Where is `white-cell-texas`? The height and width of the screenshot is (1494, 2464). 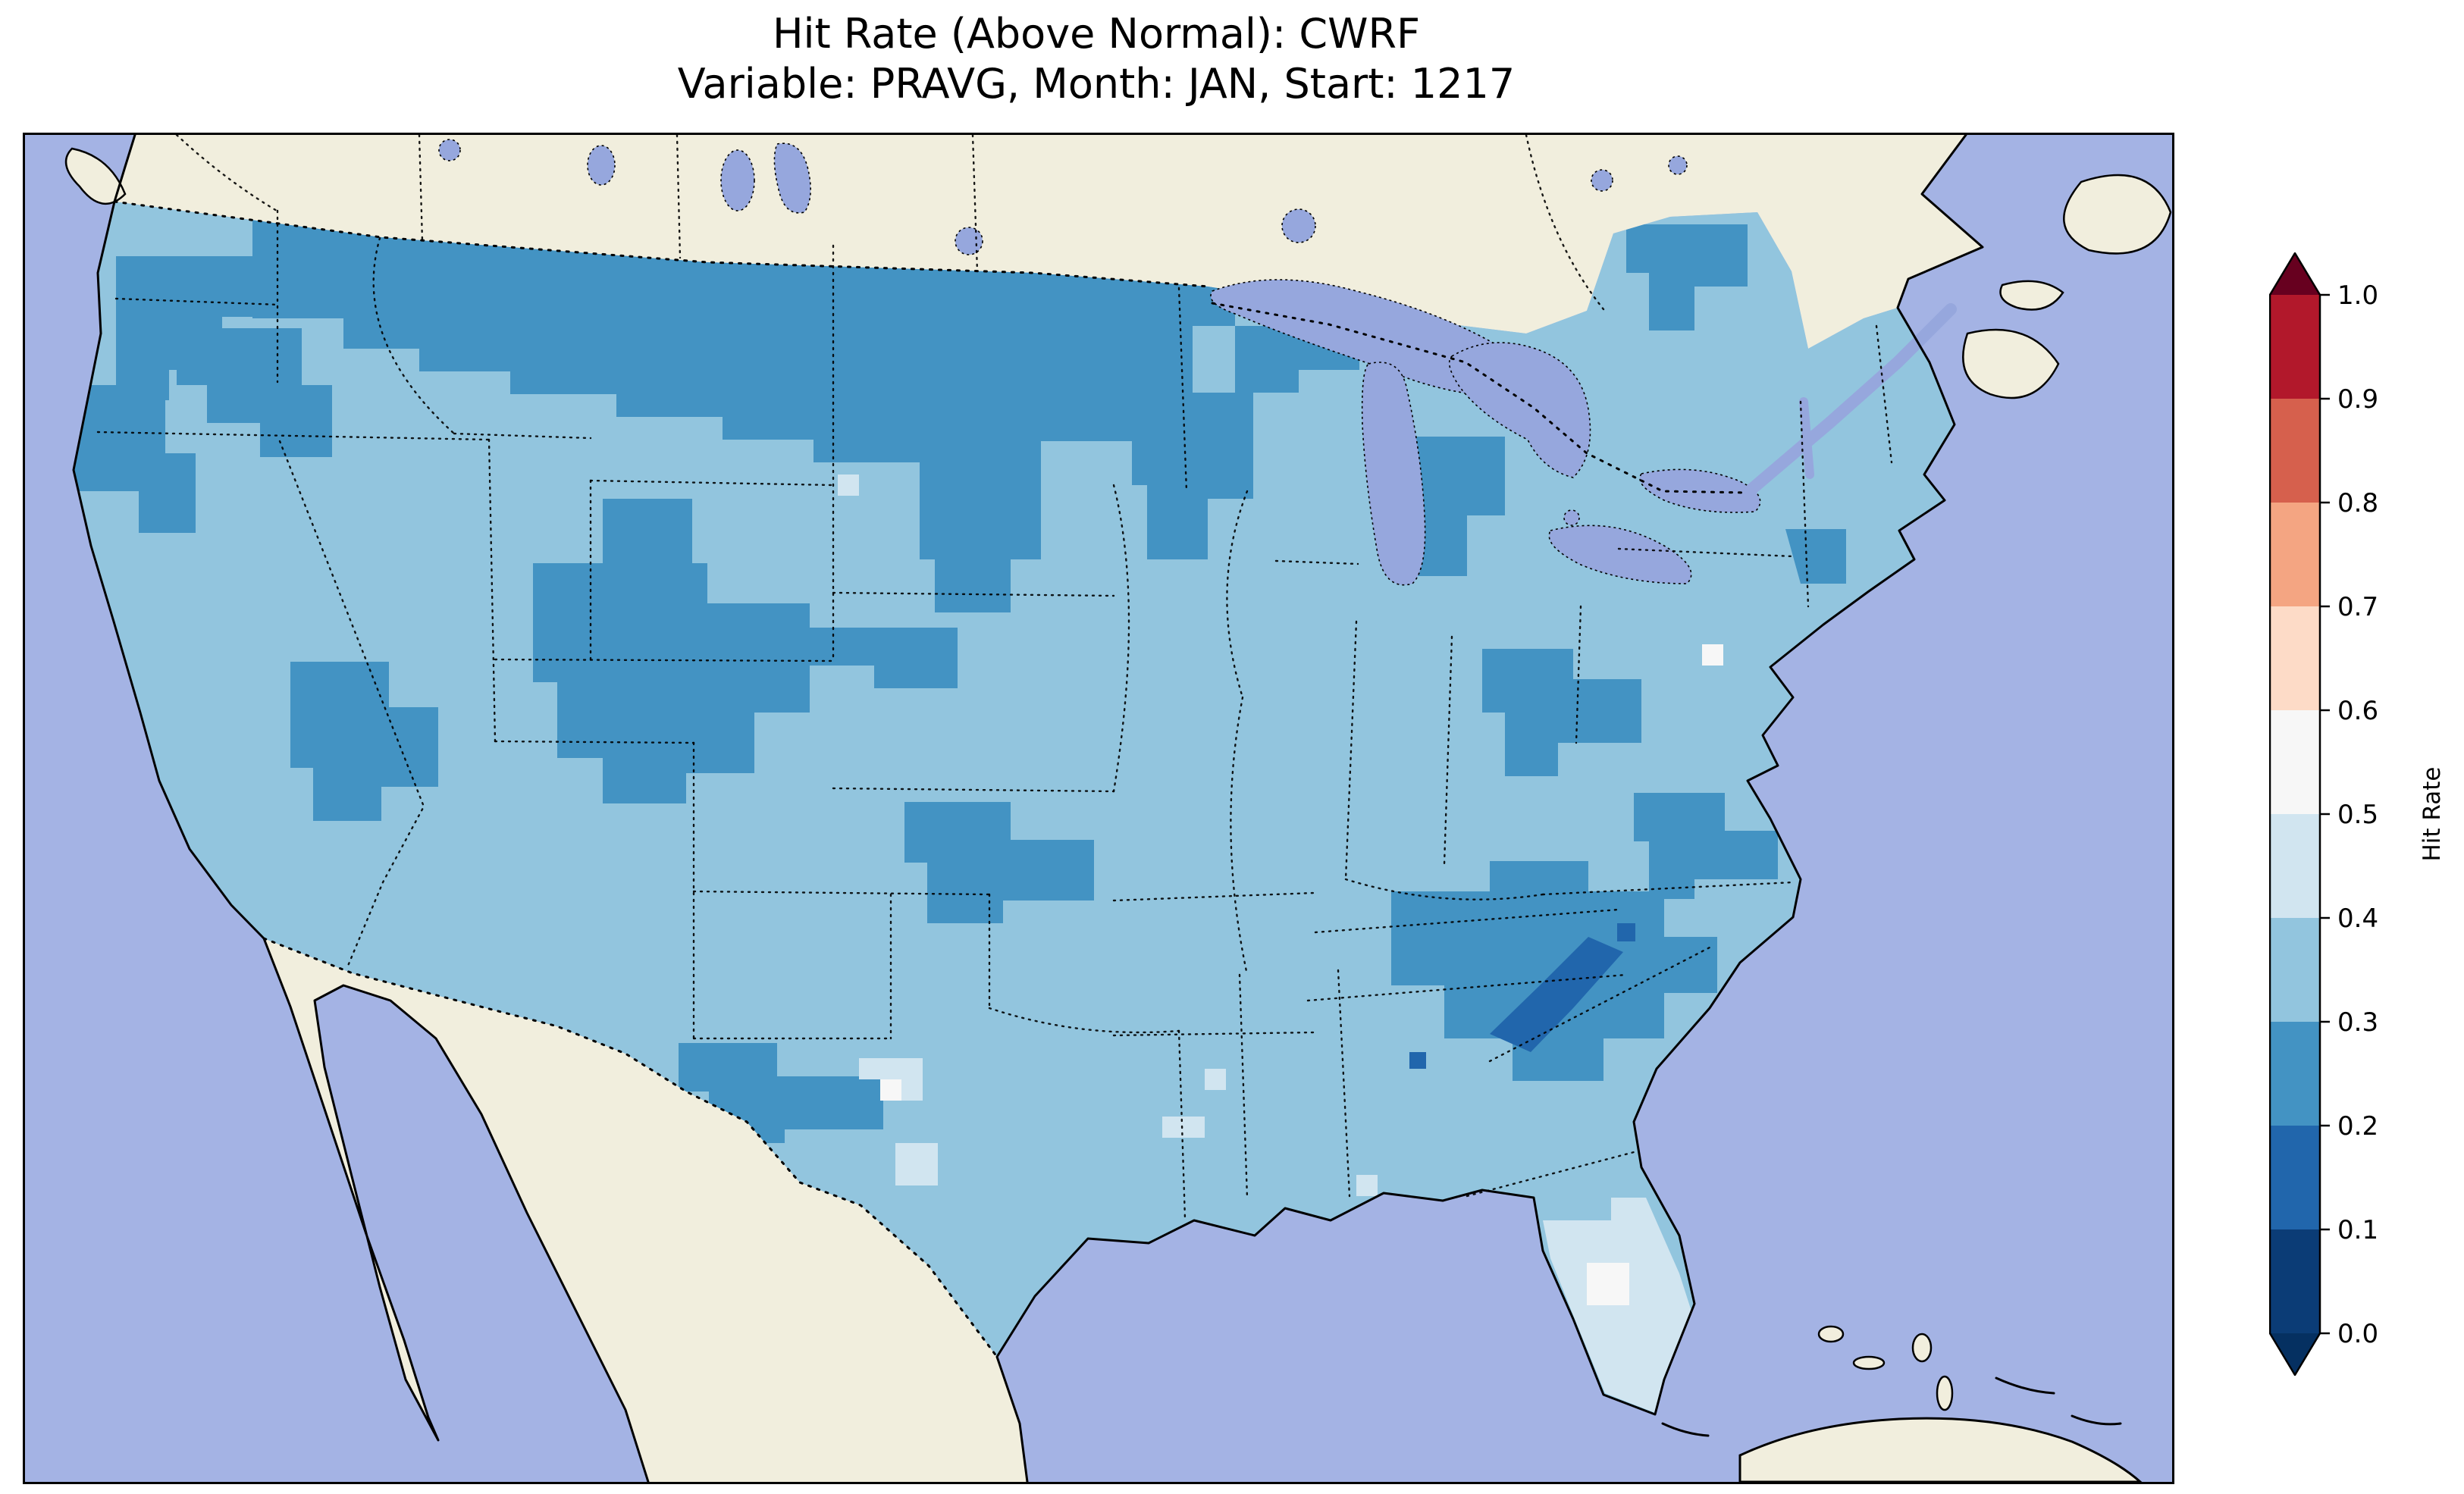 white-cell-texas is located at coordinates (890, 1090).